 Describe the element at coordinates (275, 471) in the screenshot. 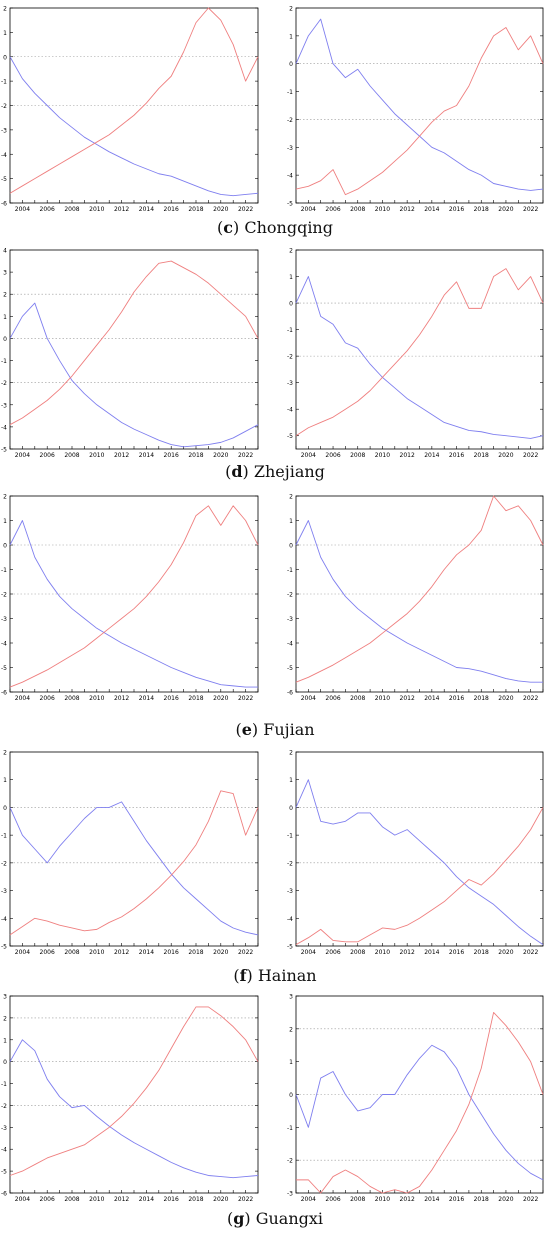

I see `caption-d: (d) Zhejiang` at that location.